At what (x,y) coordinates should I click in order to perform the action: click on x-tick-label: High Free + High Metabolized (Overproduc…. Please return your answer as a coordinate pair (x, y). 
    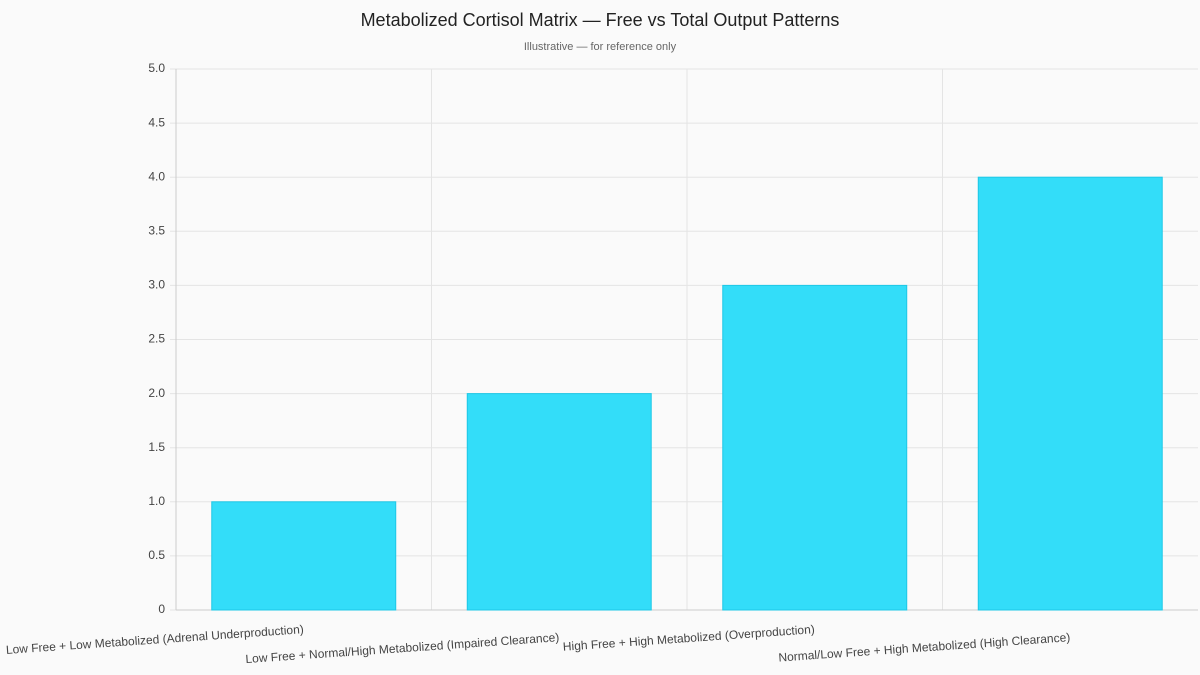
    Looking at the image, I should click on (688, 638).